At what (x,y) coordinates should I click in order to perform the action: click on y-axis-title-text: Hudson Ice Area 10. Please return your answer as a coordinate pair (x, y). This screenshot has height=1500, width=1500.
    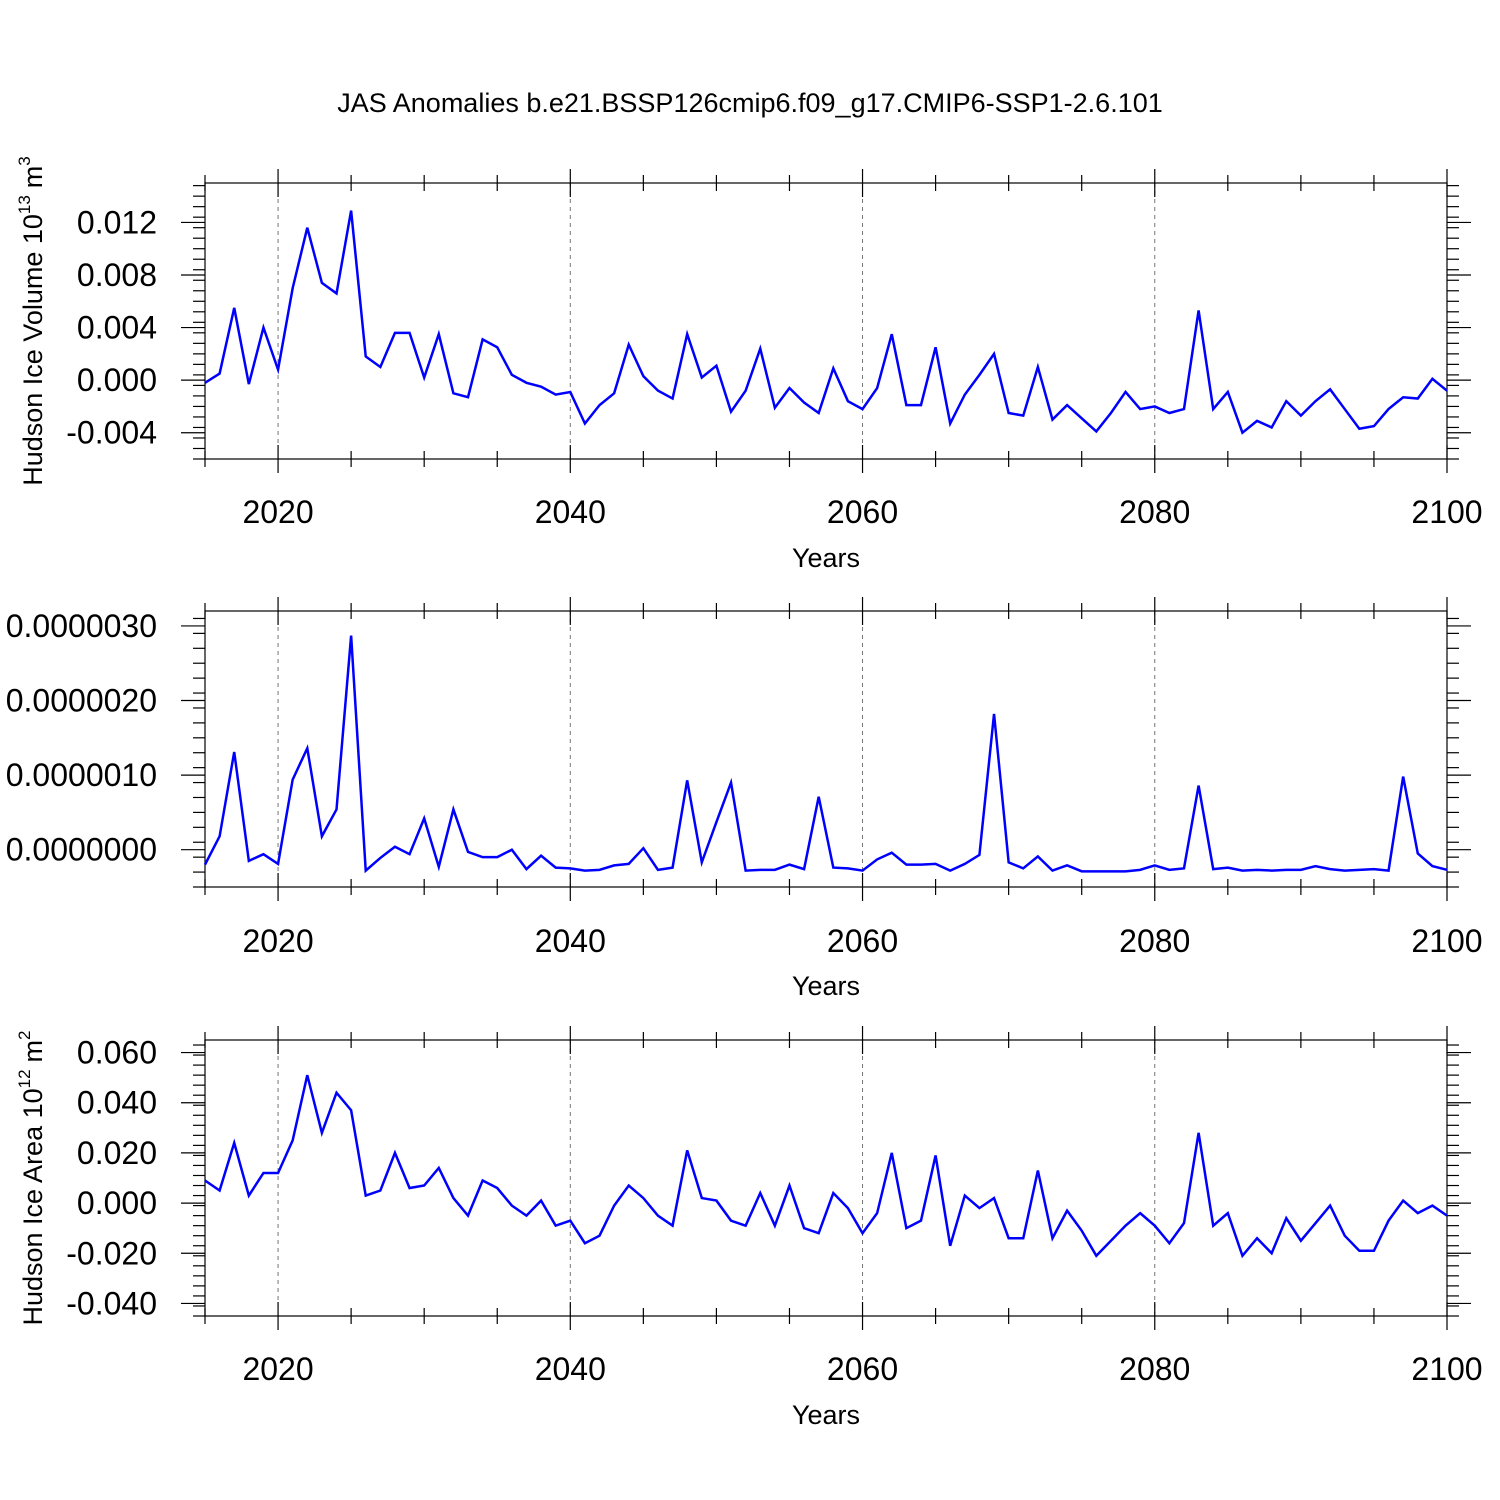
    Looking at the image, I should click on (33, 1206).